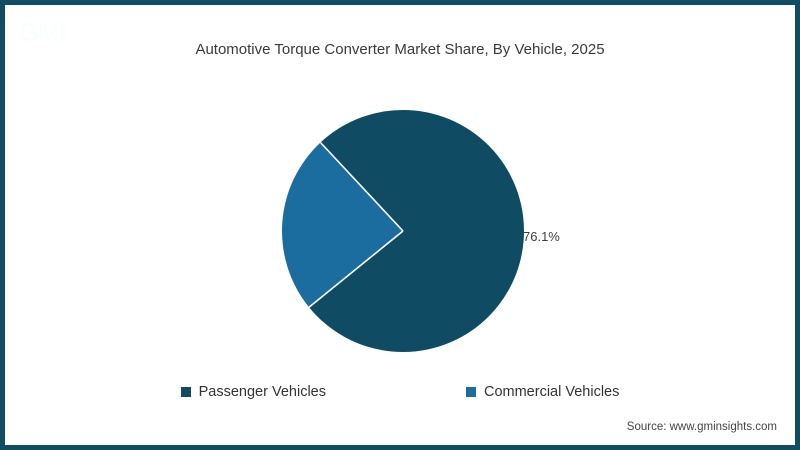  I want to click on legend-item-commercial-vehicles: Commercial Vehicles, so click(542, 392).